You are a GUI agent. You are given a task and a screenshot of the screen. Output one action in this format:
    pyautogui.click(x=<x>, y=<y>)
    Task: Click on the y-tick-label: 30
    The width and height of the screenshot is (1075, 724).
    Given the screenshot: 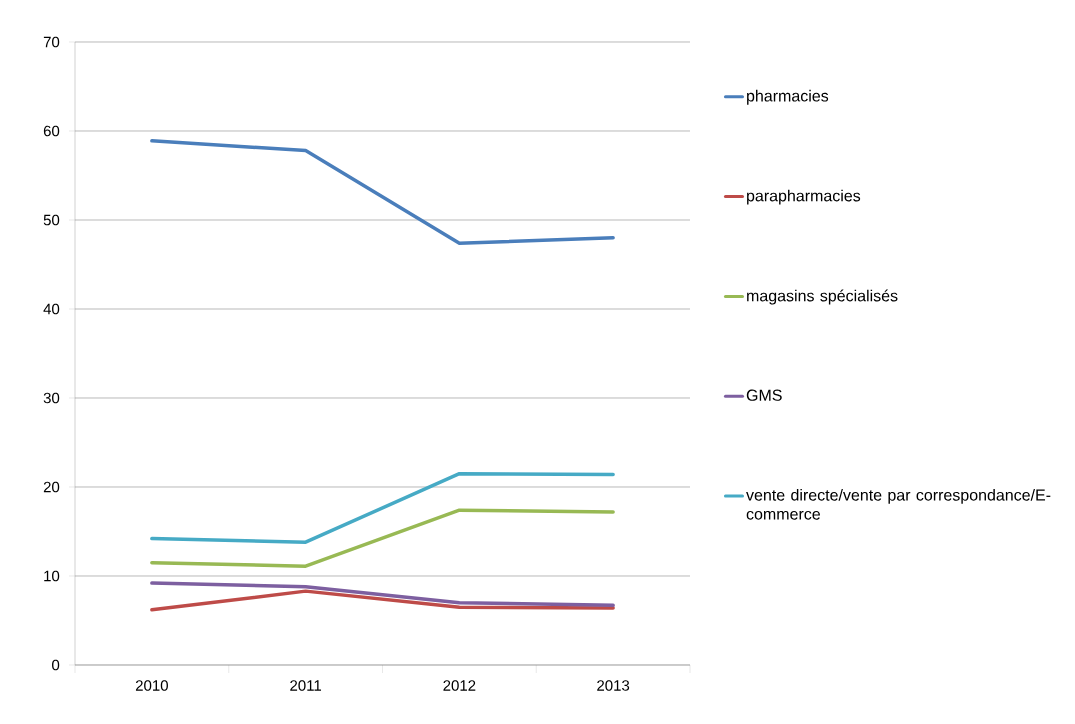 What is the action you would take?
    pyautogui.click(x=51, y=398)
    